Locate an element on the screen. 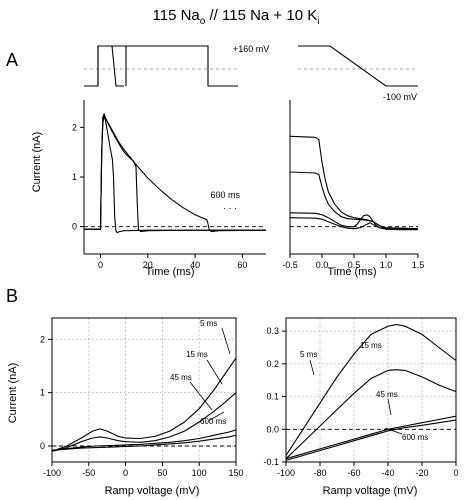  title-sub-o: o is located at coordinates (203, 21).